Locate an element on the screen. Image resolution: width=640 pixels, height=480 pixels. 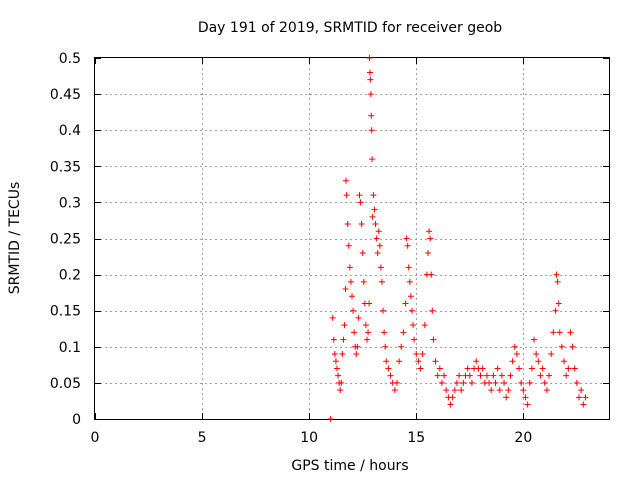
y-tick-label: 0.1 is located at coordinates (70, 348).